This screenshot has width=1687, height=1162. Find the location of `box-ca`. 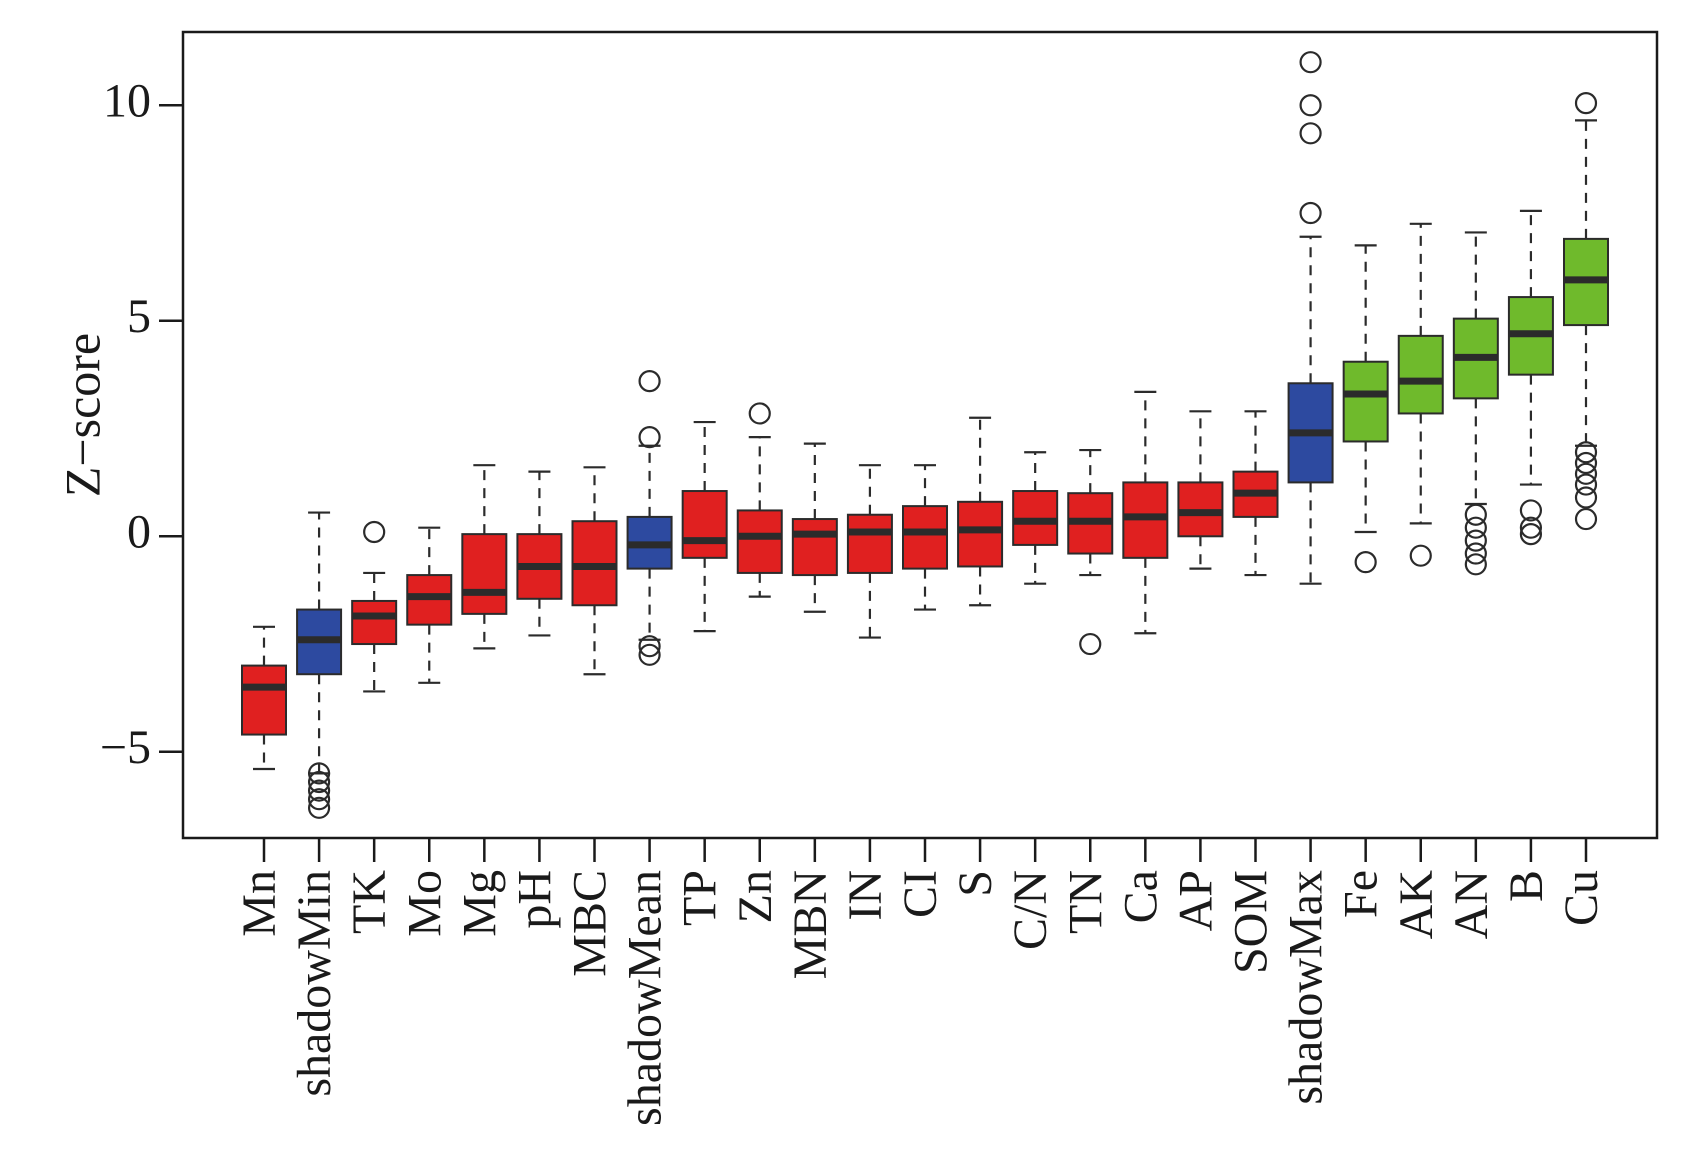

box-ca is located at coordinates (1145, 512).